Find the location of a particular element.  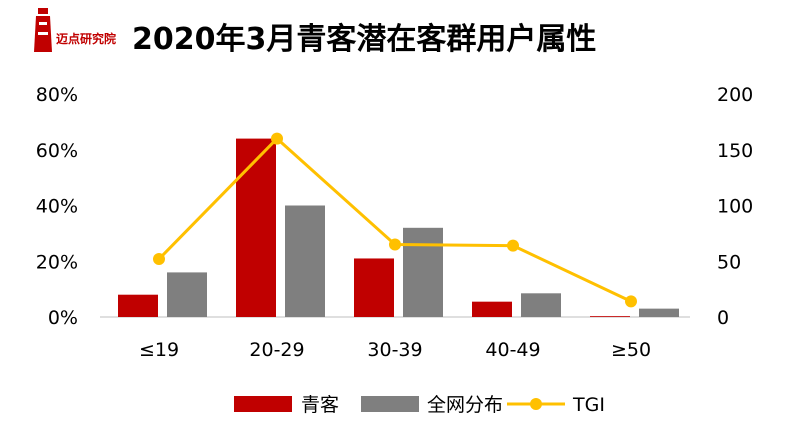

legend-swatch-network is located at coordinates (390, 404).